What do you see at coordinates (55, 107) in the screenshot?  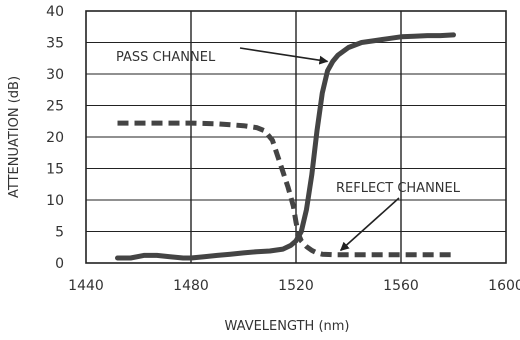 I see `y-tick-label: 25` at bounding box center [55, 107].